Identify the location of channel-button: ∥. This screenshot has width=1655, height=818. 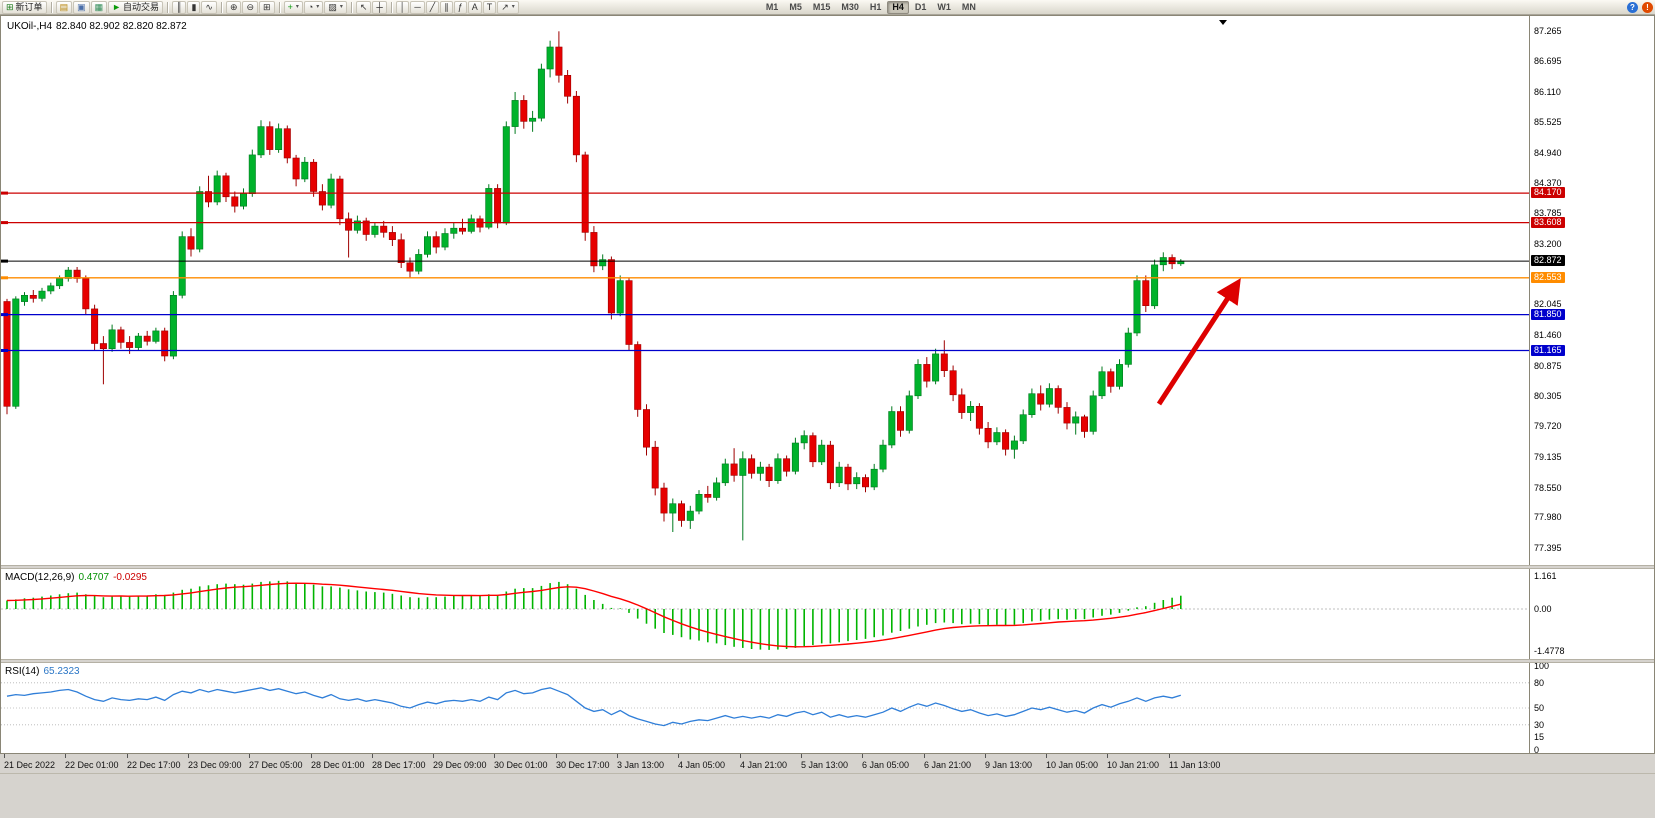
(446, 7).